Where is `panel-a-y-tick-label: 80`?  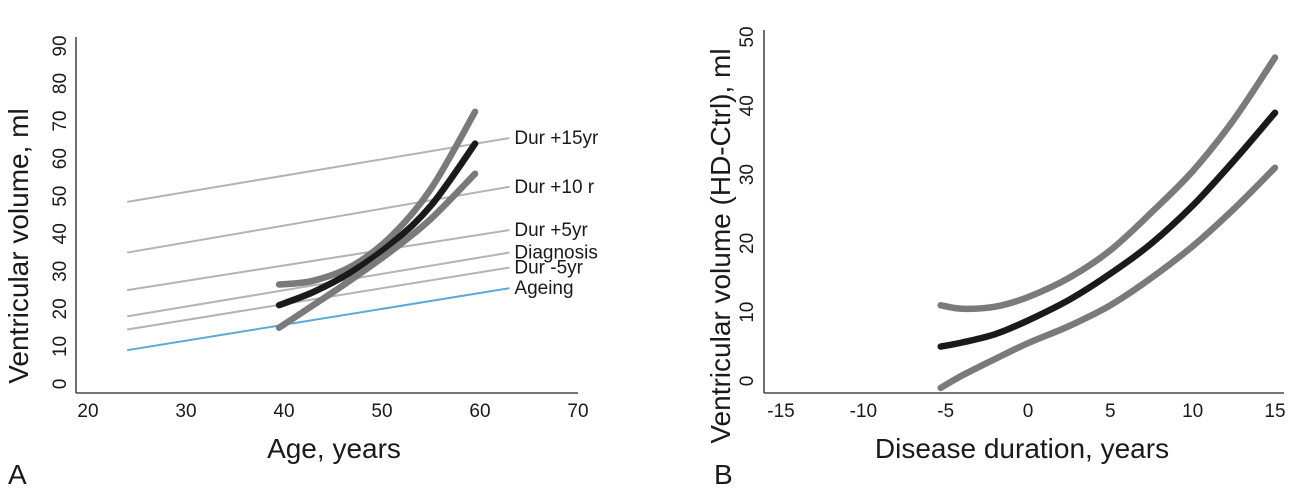
panel-a-y-tick-label: 80 is located at coordinates (60, 83).